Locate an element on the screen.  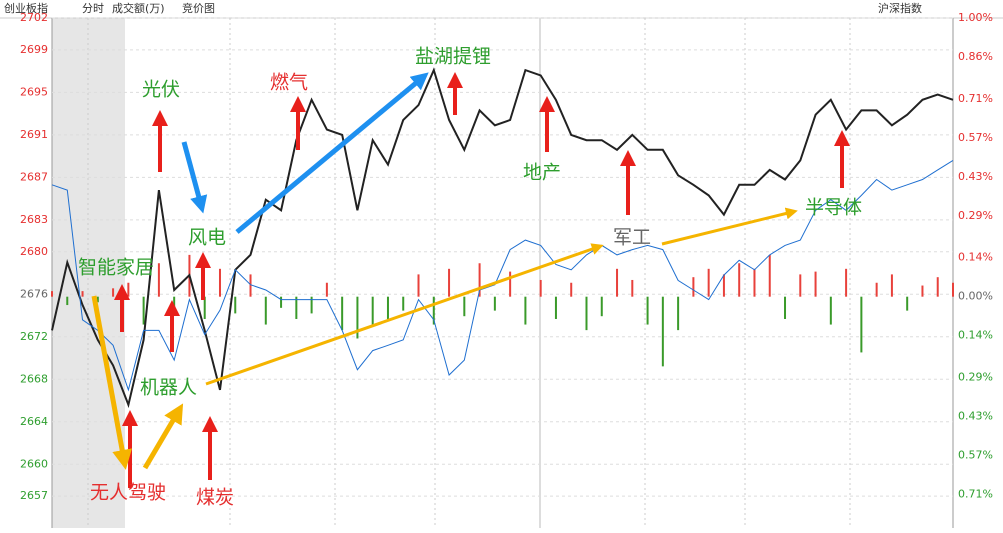
y-tick-label: 2683 is located at coordinates (34, 219).